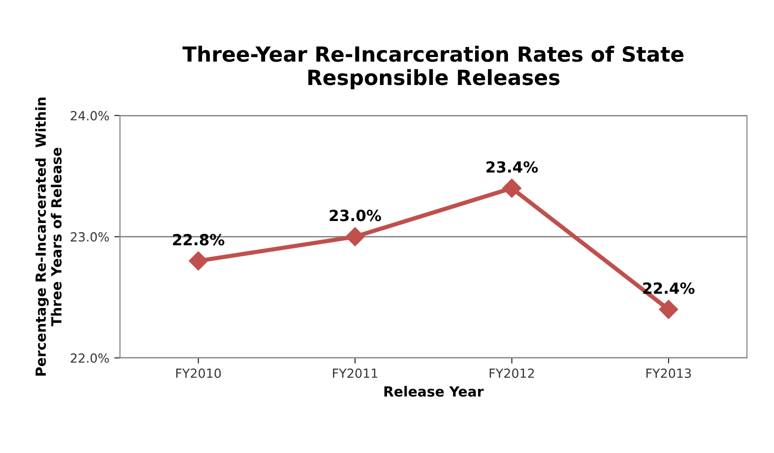 This screenshot has width=774, height=453. I want to click on y-tick-label: 22.0%, so click(89, 358).